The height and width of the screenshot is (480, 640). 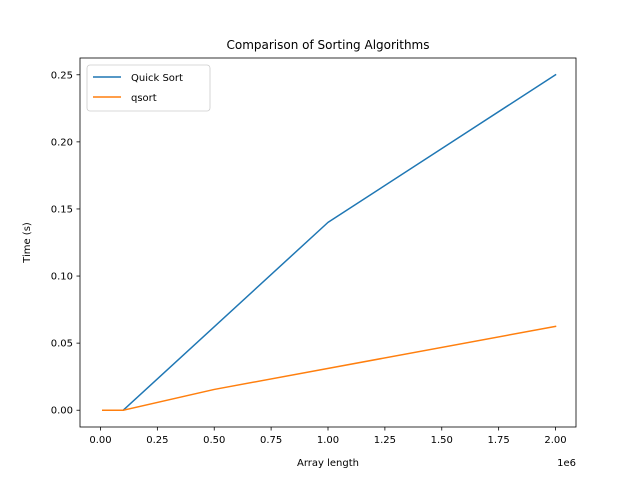 I want to click on x-tick-label: 2.00, so click(x=555, y=440).